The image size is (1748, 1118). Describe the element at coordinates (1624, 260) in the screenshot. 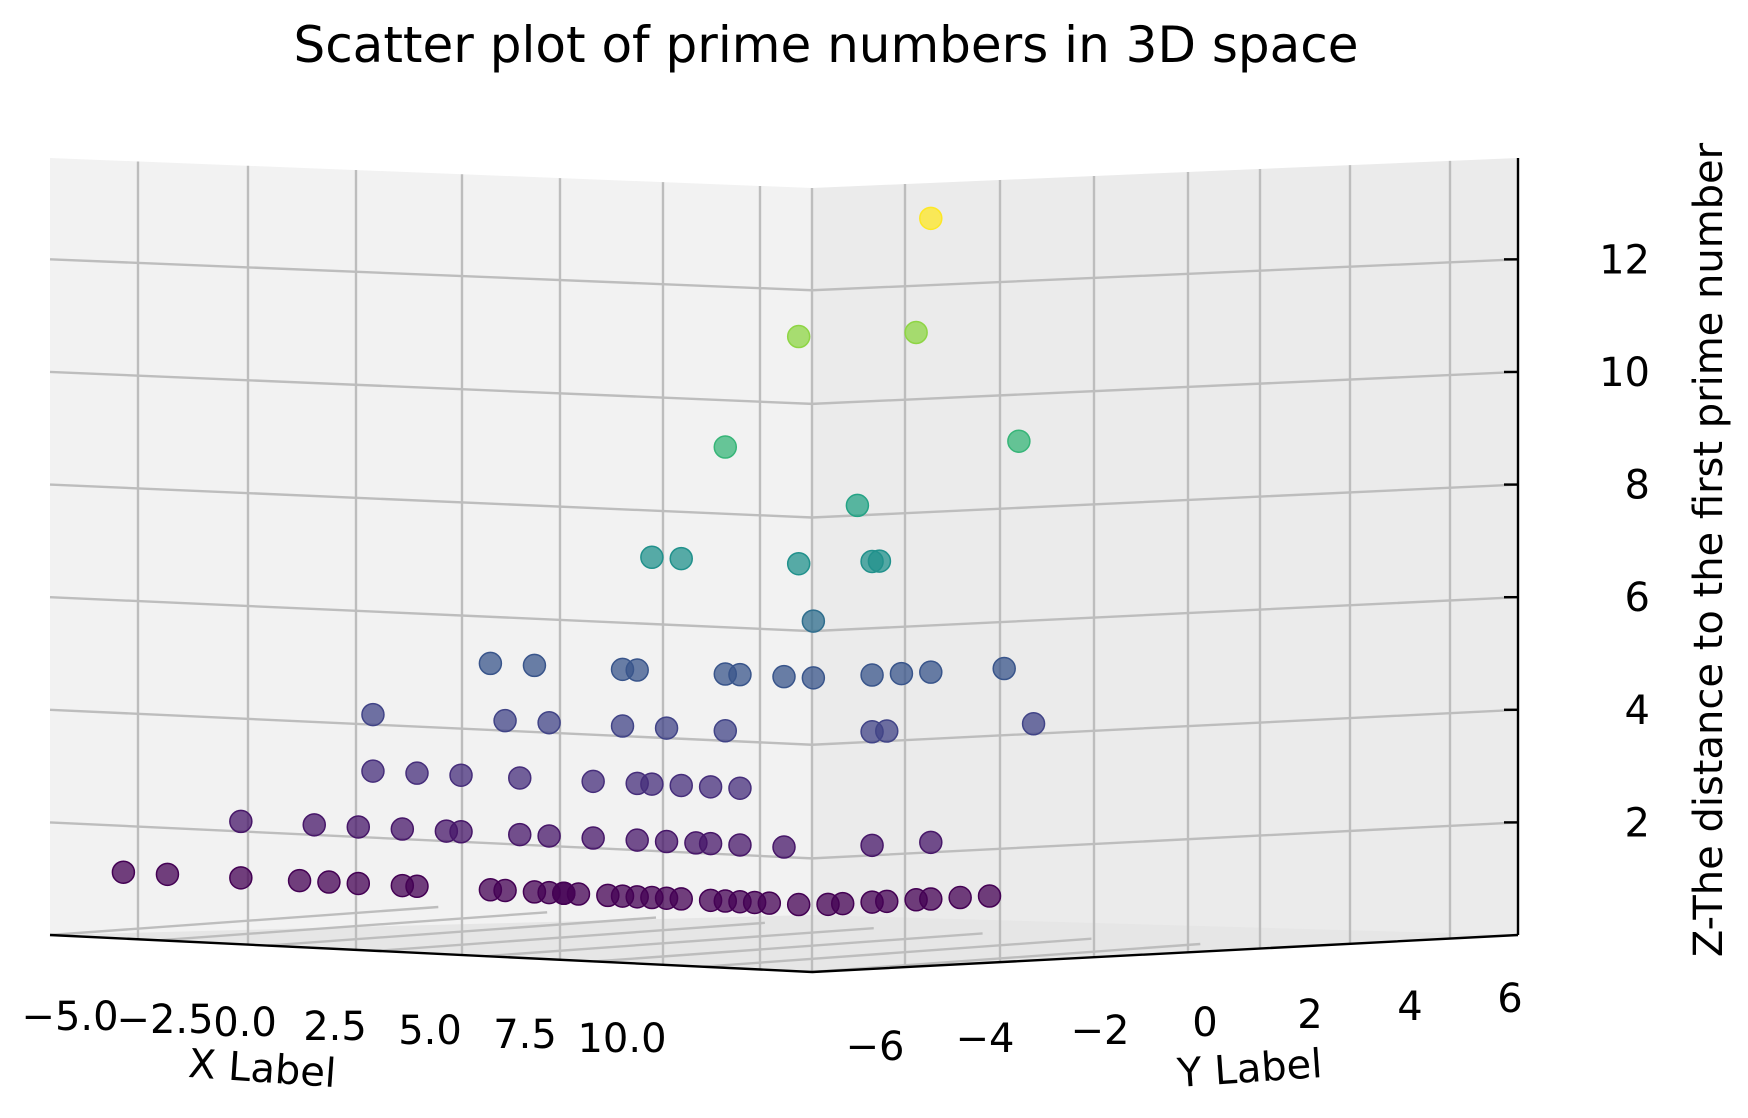

I see `z-tick-label: 12` at that location.